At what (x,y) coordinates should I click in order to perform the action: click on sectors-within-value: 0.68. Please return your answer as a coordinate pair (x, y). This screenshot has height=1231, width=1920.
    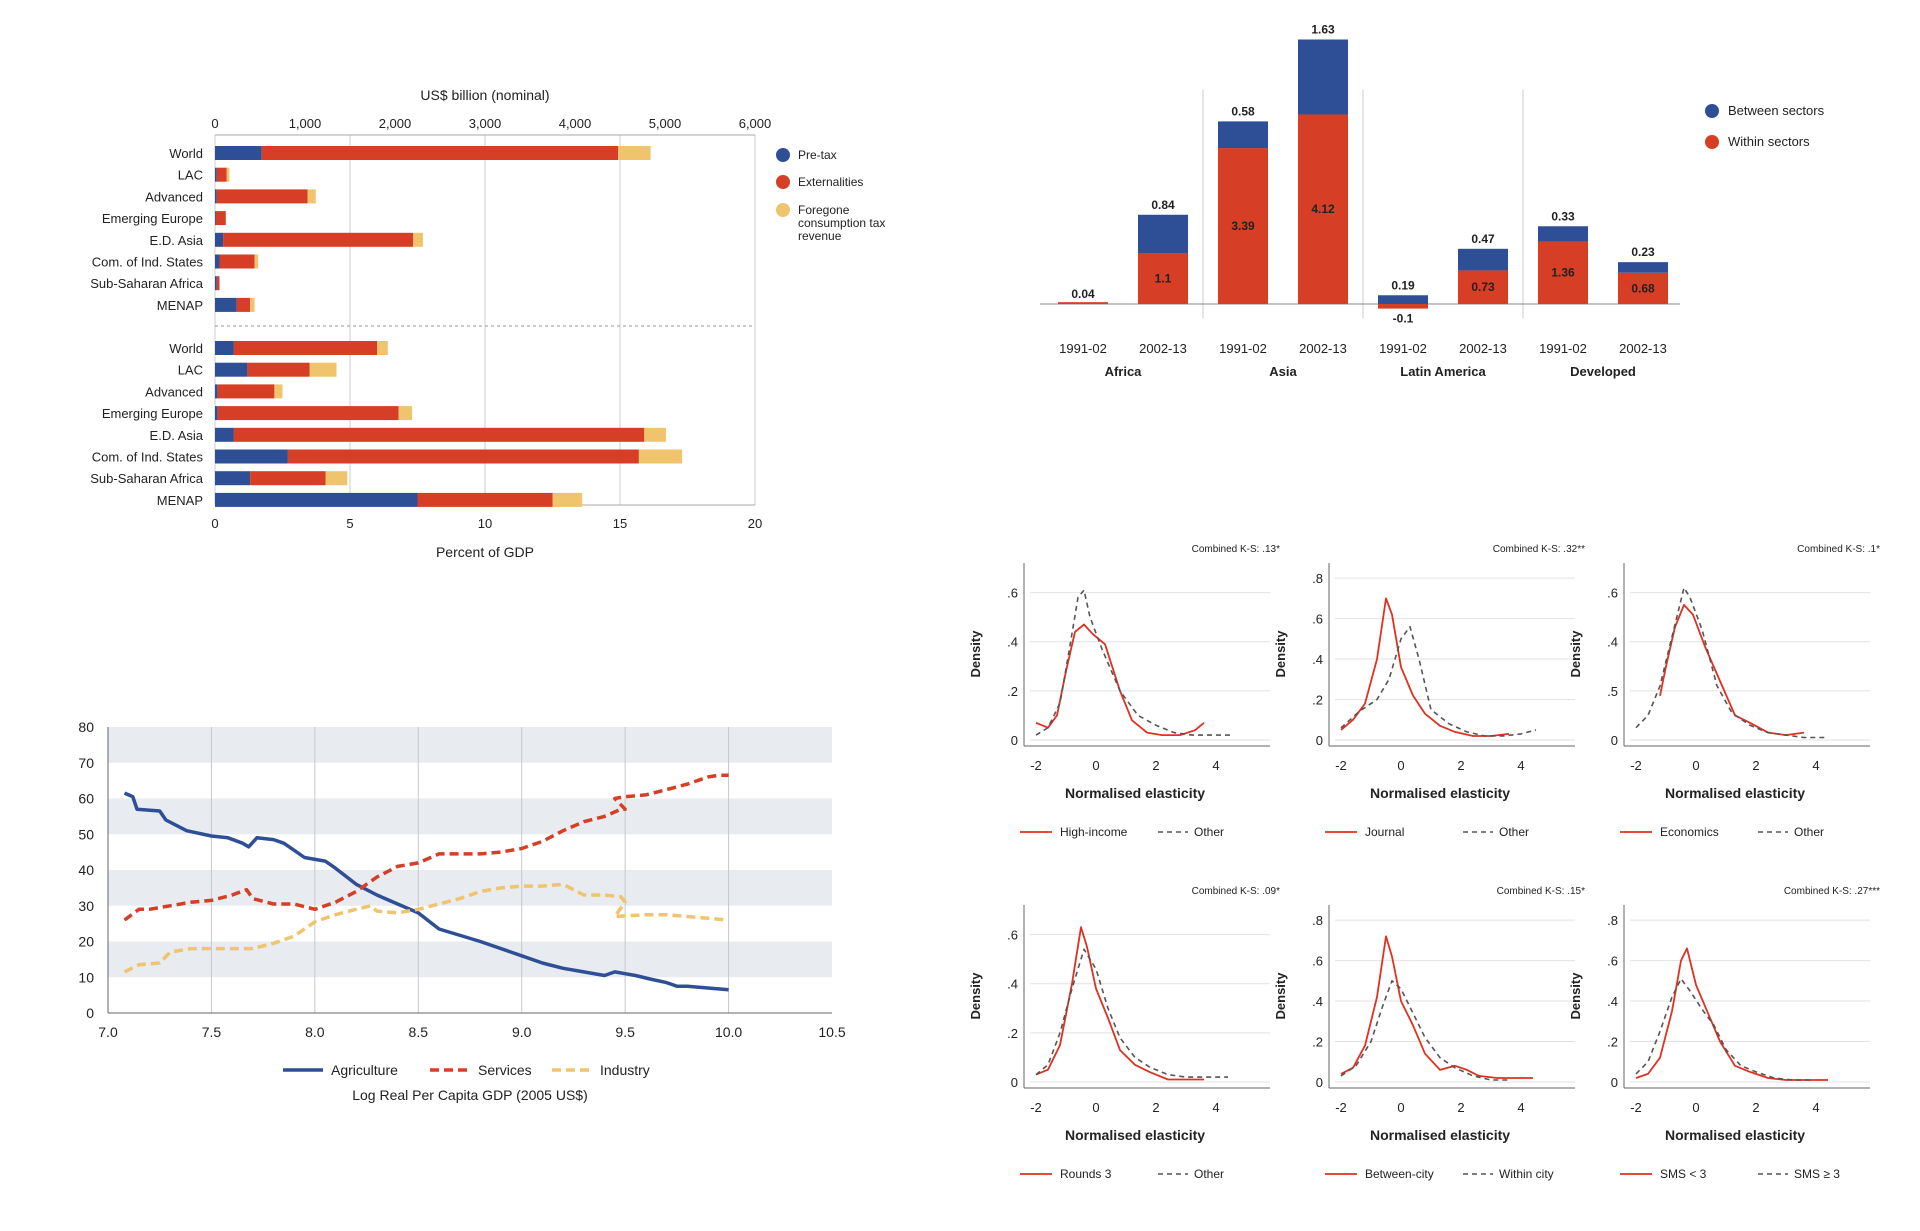
    Looking at the image, I should click on (1643, 288).